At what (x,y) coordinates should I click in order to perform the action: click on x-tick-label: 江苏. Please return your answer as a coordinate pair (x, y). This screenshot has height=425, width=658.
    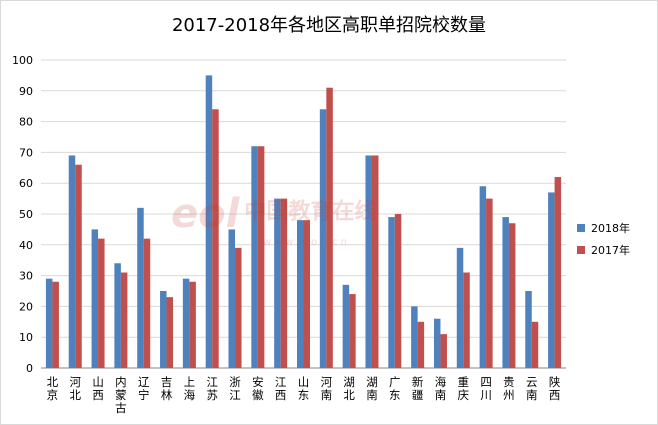
    Looking at the image, I should click on (212, 388).